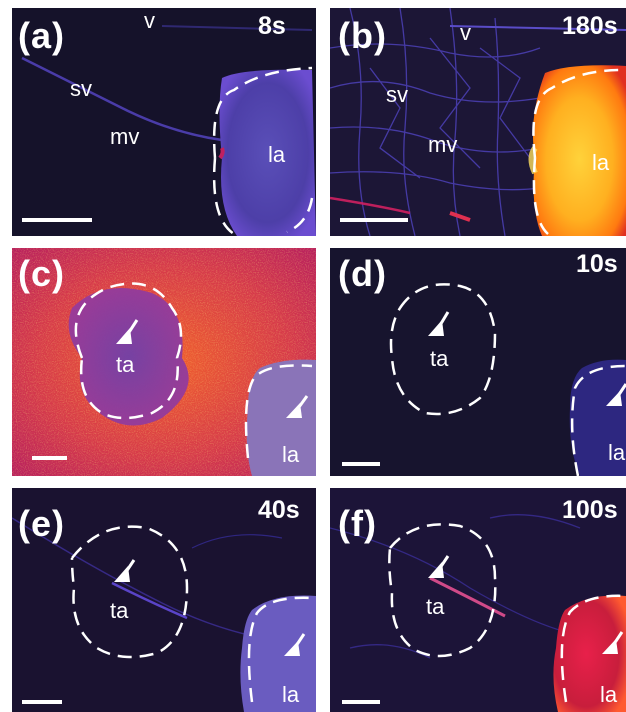 The width and height of the screenshot is (626, 712). Describe the element at coordinates (149, 20) in the screenshot. I see `panel-a-v-label: v` at that location.